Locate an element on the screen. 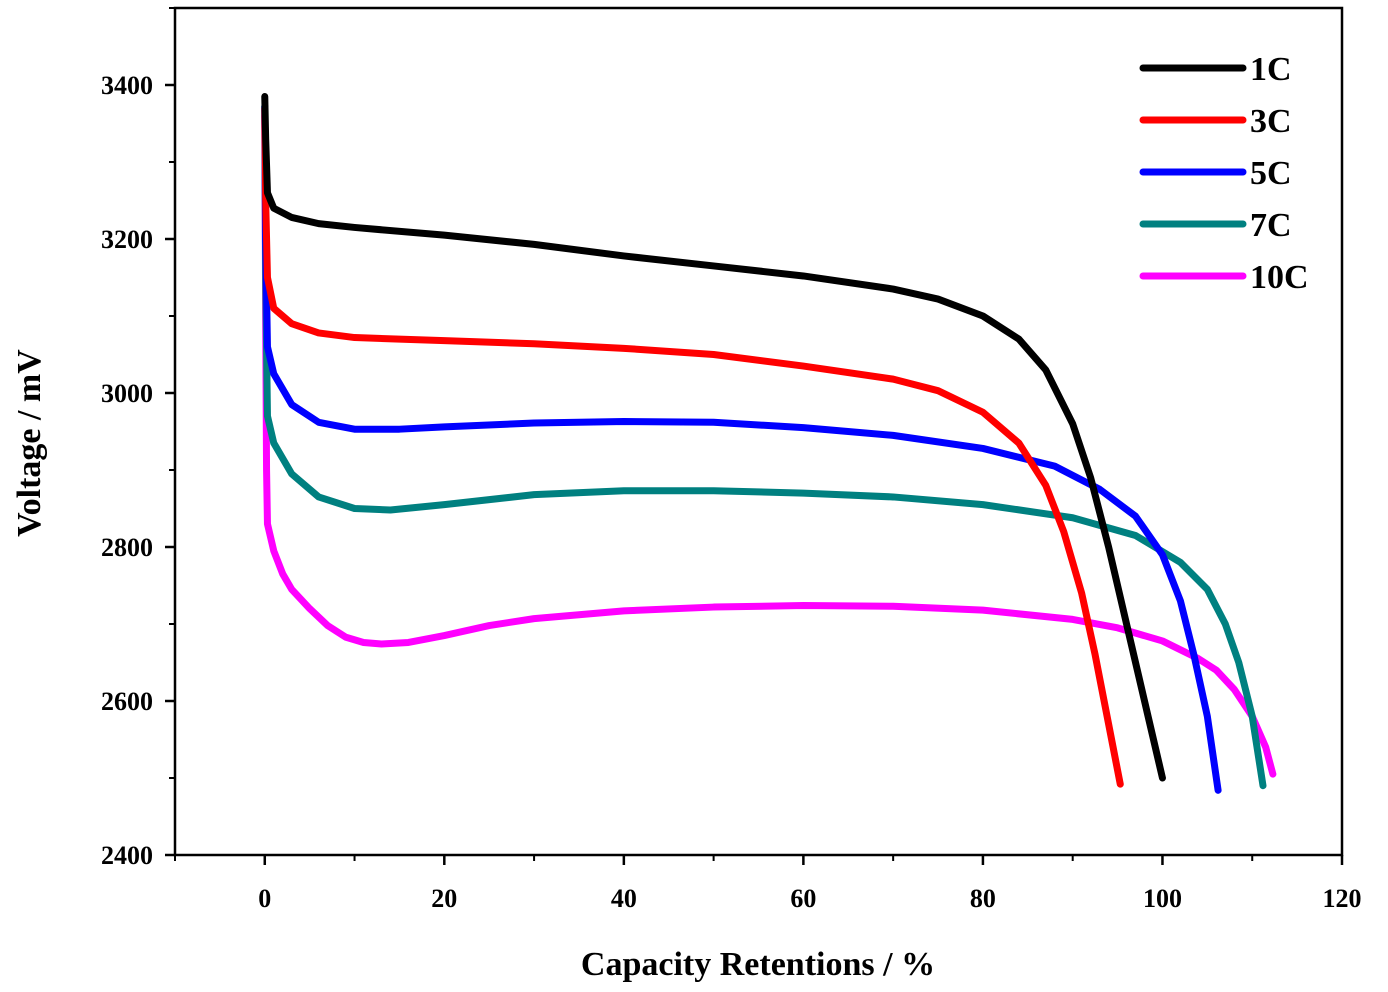 The width and height of the screenshot is (1388, 992). legend-label-5c: 5C is located at coordinates (1271, 173).